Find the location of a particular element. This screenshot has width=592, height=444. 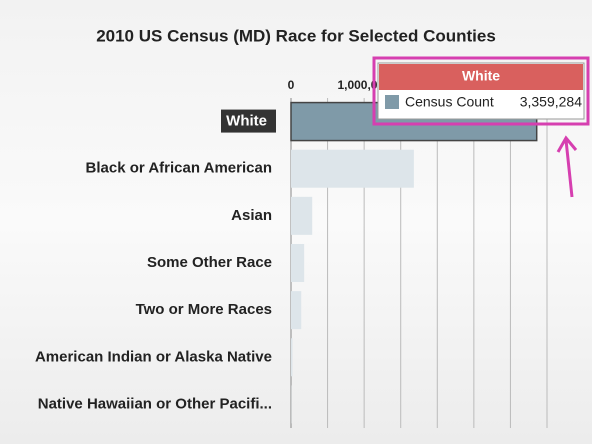

y-tick-label: White is located at coordinates (246, 121).